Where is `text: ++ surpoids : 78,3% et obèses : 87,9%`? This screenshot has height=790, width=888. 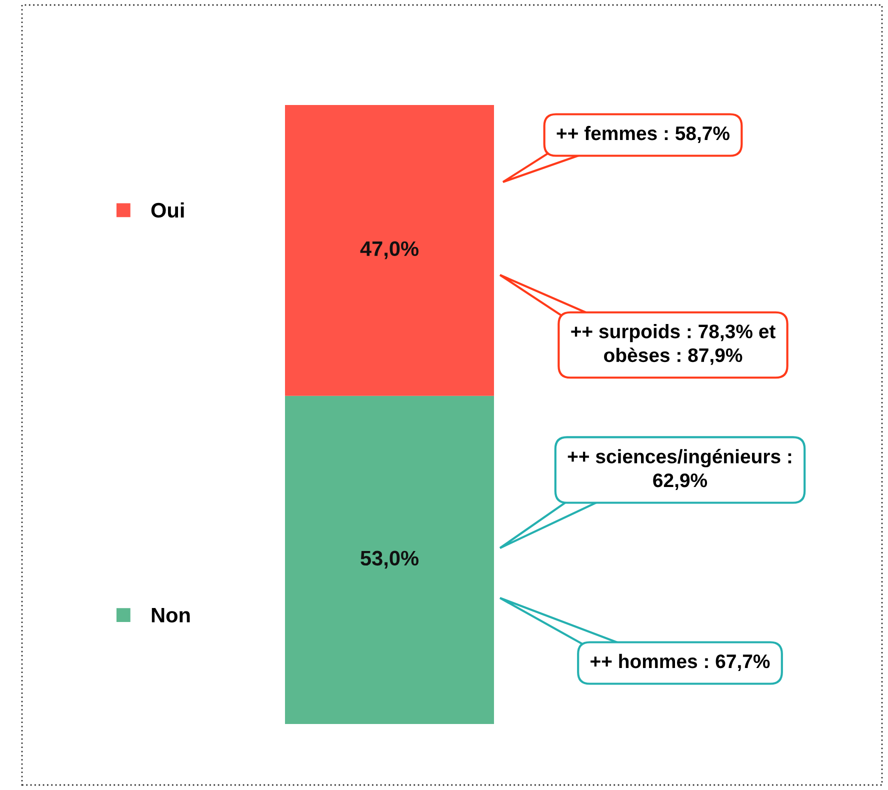
text: ++ surpoids : 78,3% et obèses : 87,9% is located at coordinates (673, 344).